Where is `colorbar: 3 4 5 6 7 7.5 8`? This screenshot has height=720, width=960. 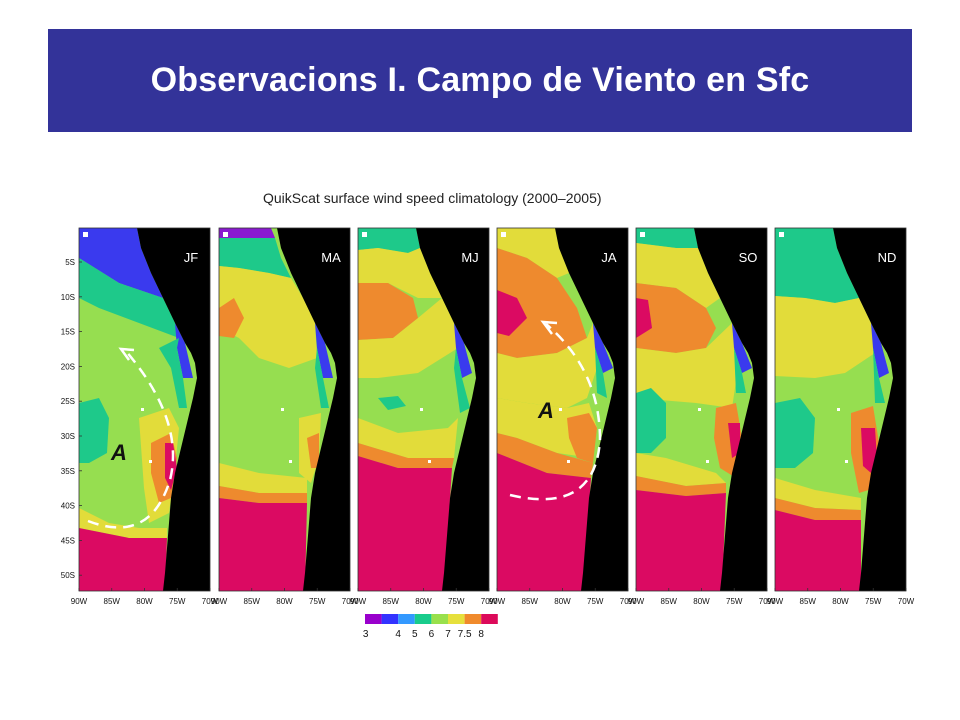
colorbar: 3 4 5 6 7 7.5 8 is located at coordinates (430, 627).